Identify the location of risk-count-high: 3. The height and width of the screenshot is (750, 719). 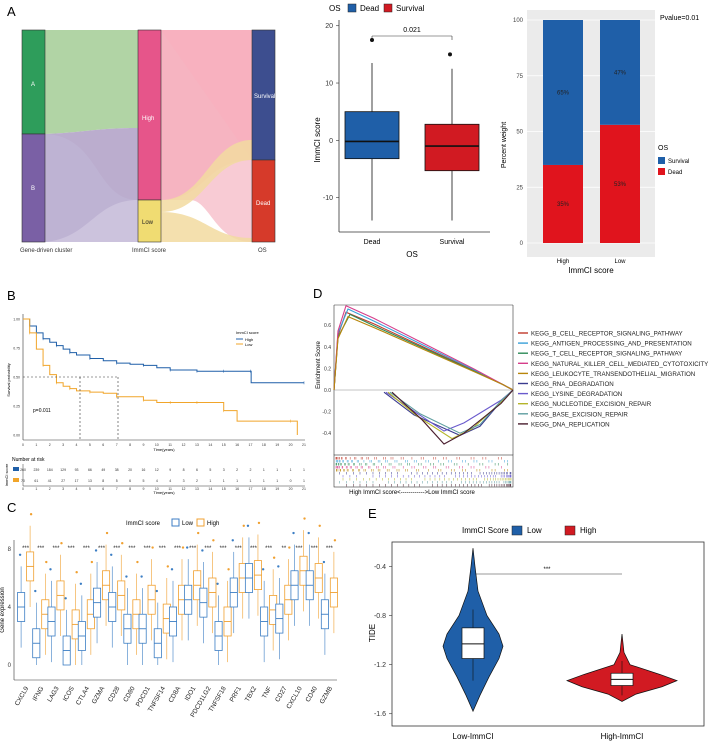
(224, 470).